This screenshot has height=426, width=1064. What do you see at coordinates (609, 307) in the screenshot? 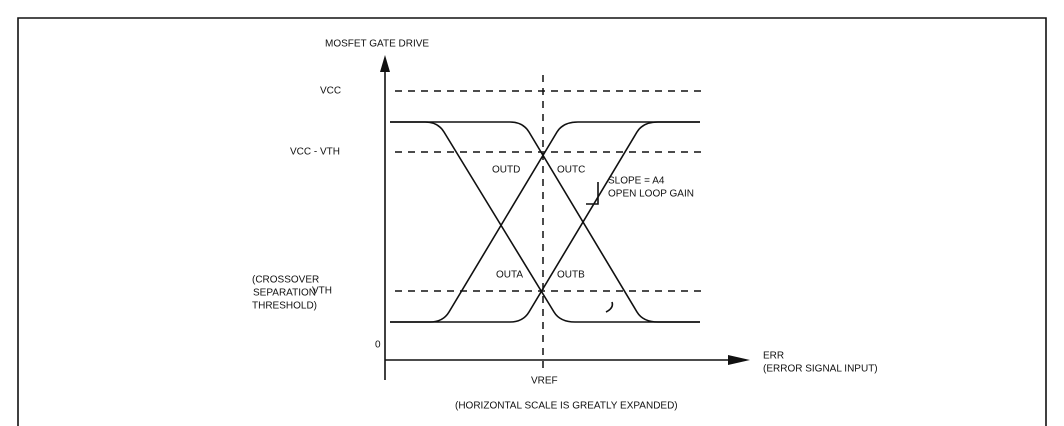
I see `tick` at bounding box center [609, 307].